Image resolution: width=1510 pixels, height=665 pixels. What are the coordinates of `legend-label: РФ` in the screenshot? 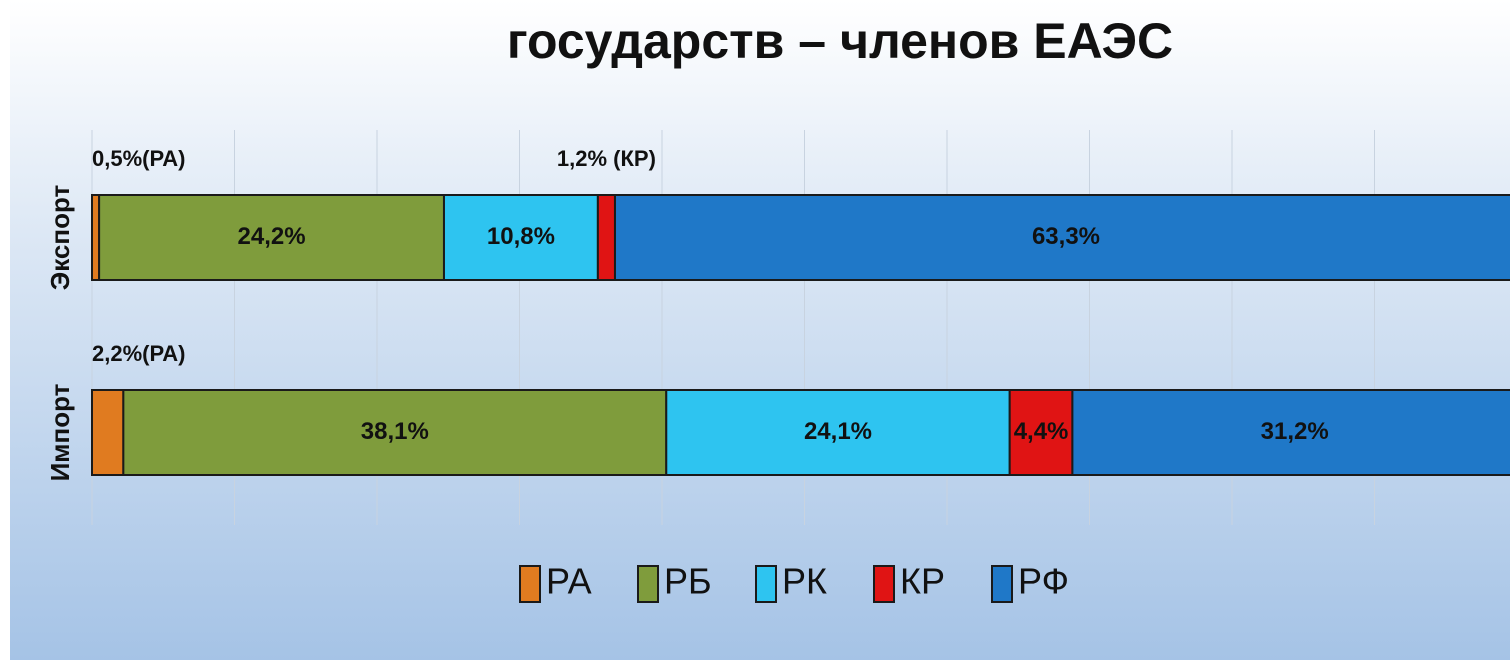 It's located at (1043, 581).